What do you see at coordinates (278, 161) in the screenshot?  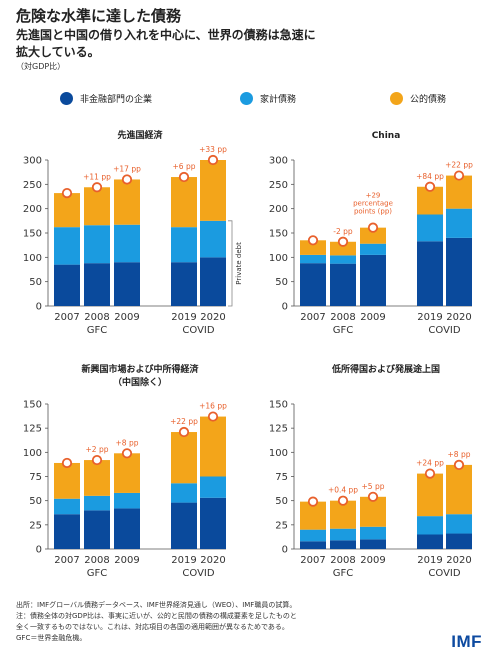 I see `y-tick-label-1-6: 300` at bounding box center [278, 161].